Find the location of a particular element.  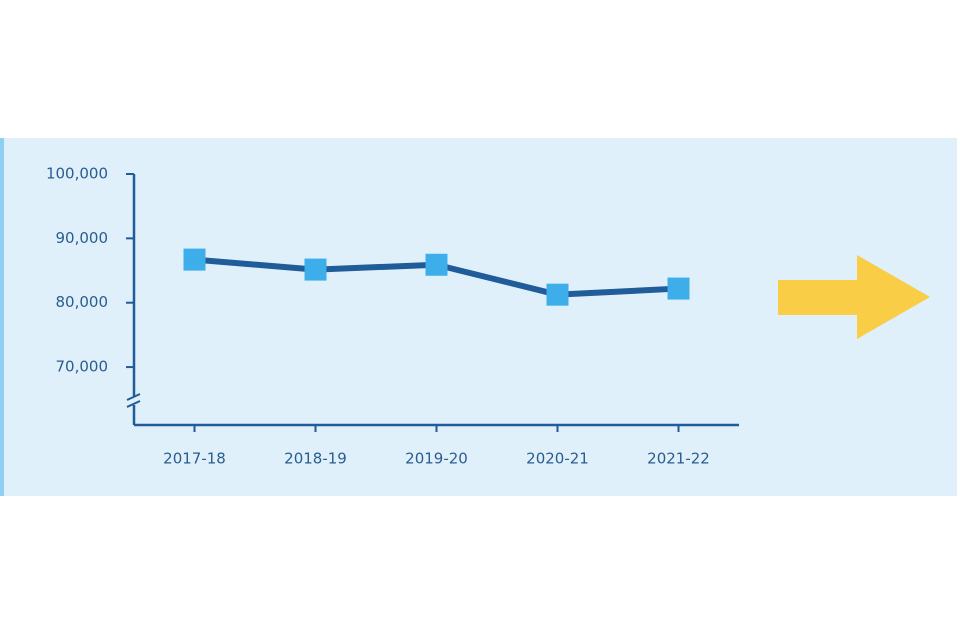

panel-edge is located at coordinates (2, 317).